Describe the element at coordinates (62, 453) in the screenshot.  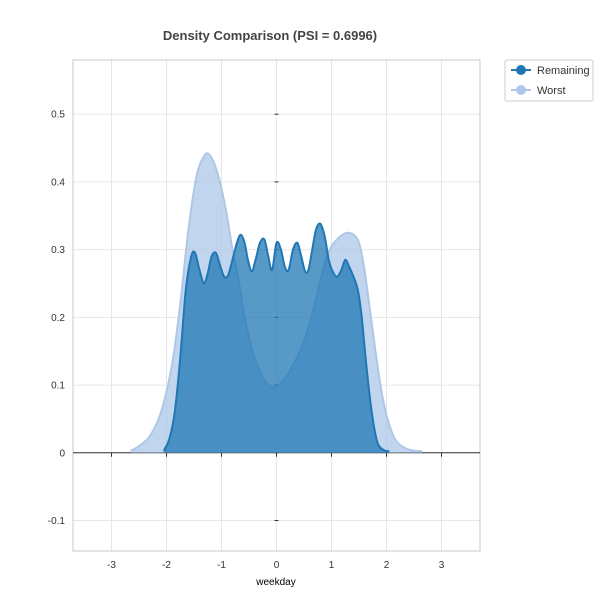
I see `y-tick-label: 0` at that location.